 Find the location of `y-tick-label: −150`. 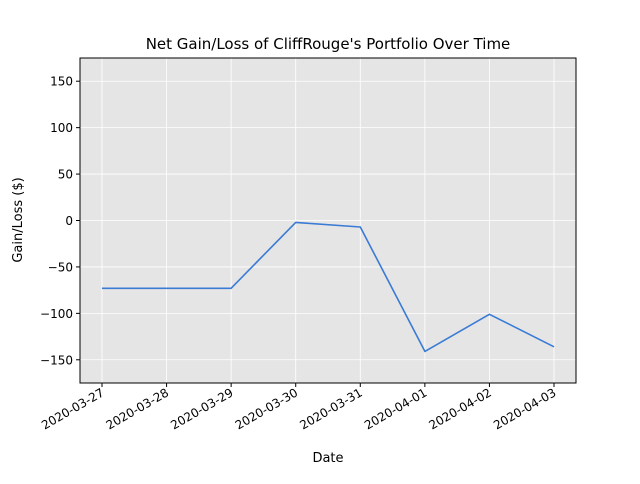

y-tick-label: −150 is located at coordinates (56, 360).